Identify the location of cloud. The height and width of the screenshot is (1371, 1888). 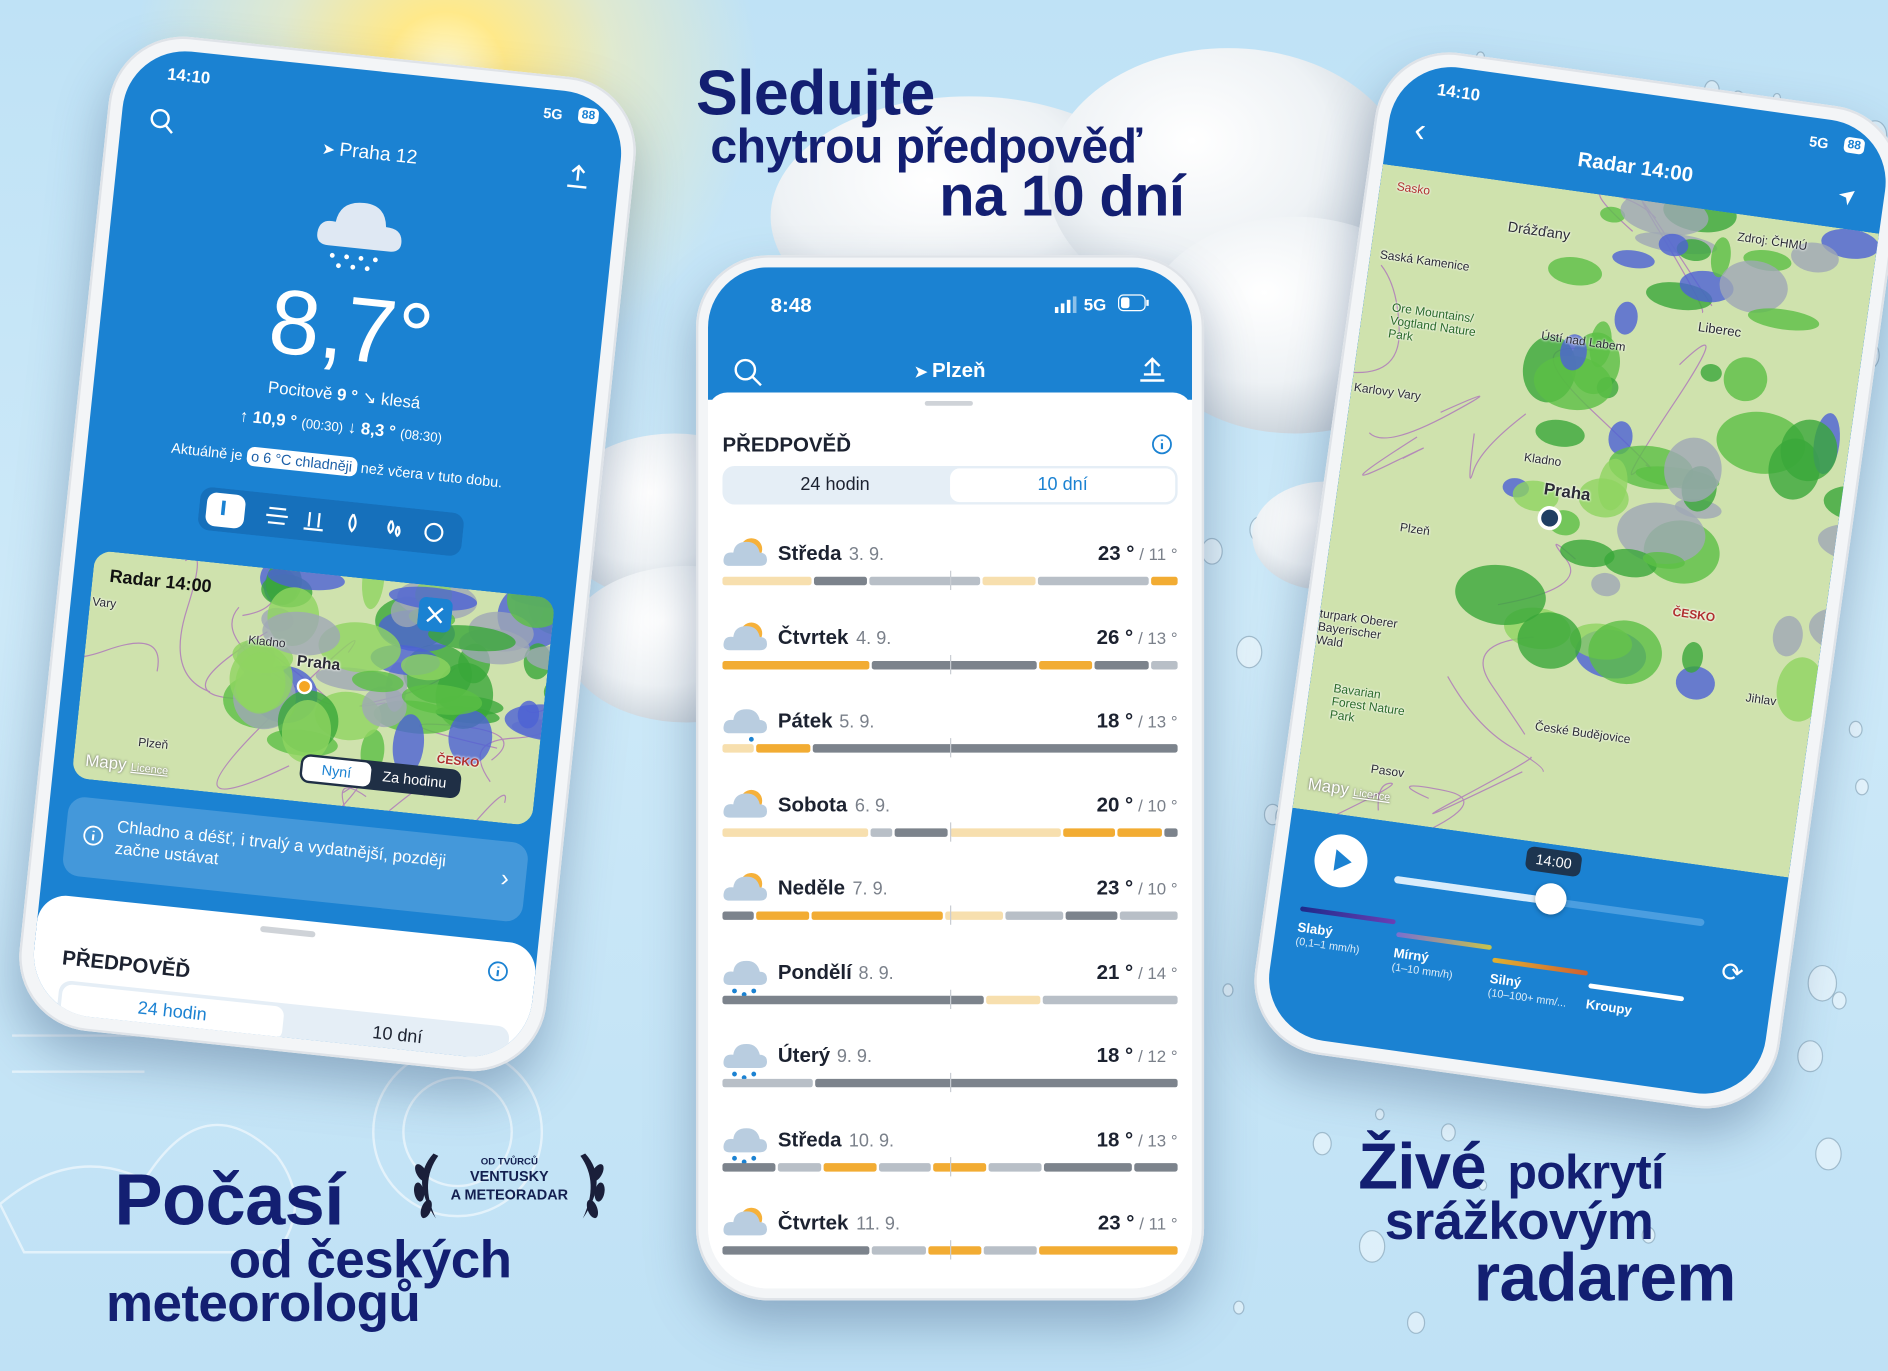
(745, 804).